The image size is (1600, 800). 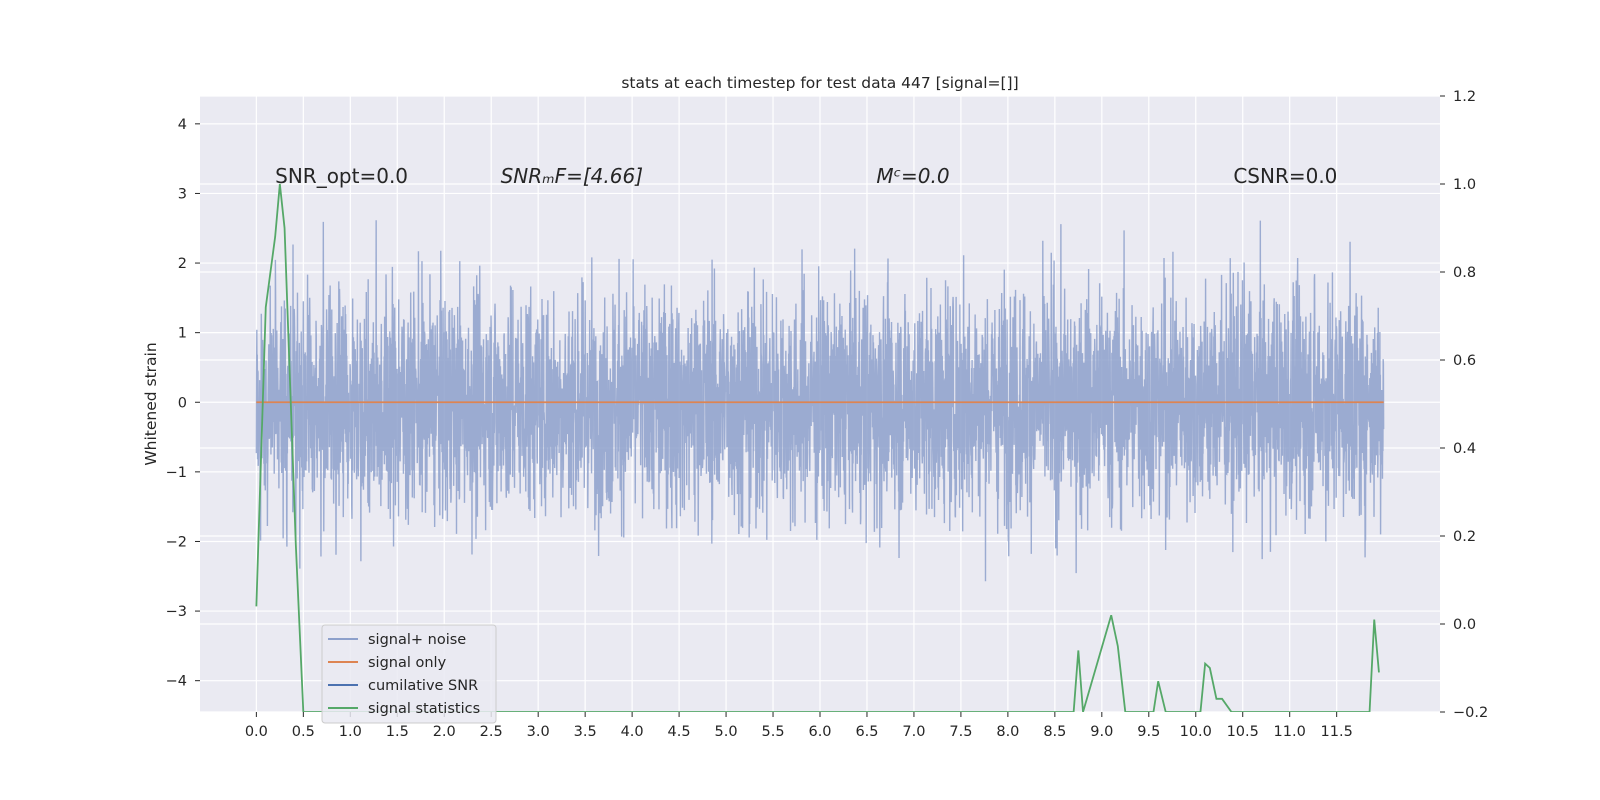 What do you see at coordinates (1196, 732) in the screenshot?
I see `x-tick-label: 10.0` at bounding box center [1196, 732].